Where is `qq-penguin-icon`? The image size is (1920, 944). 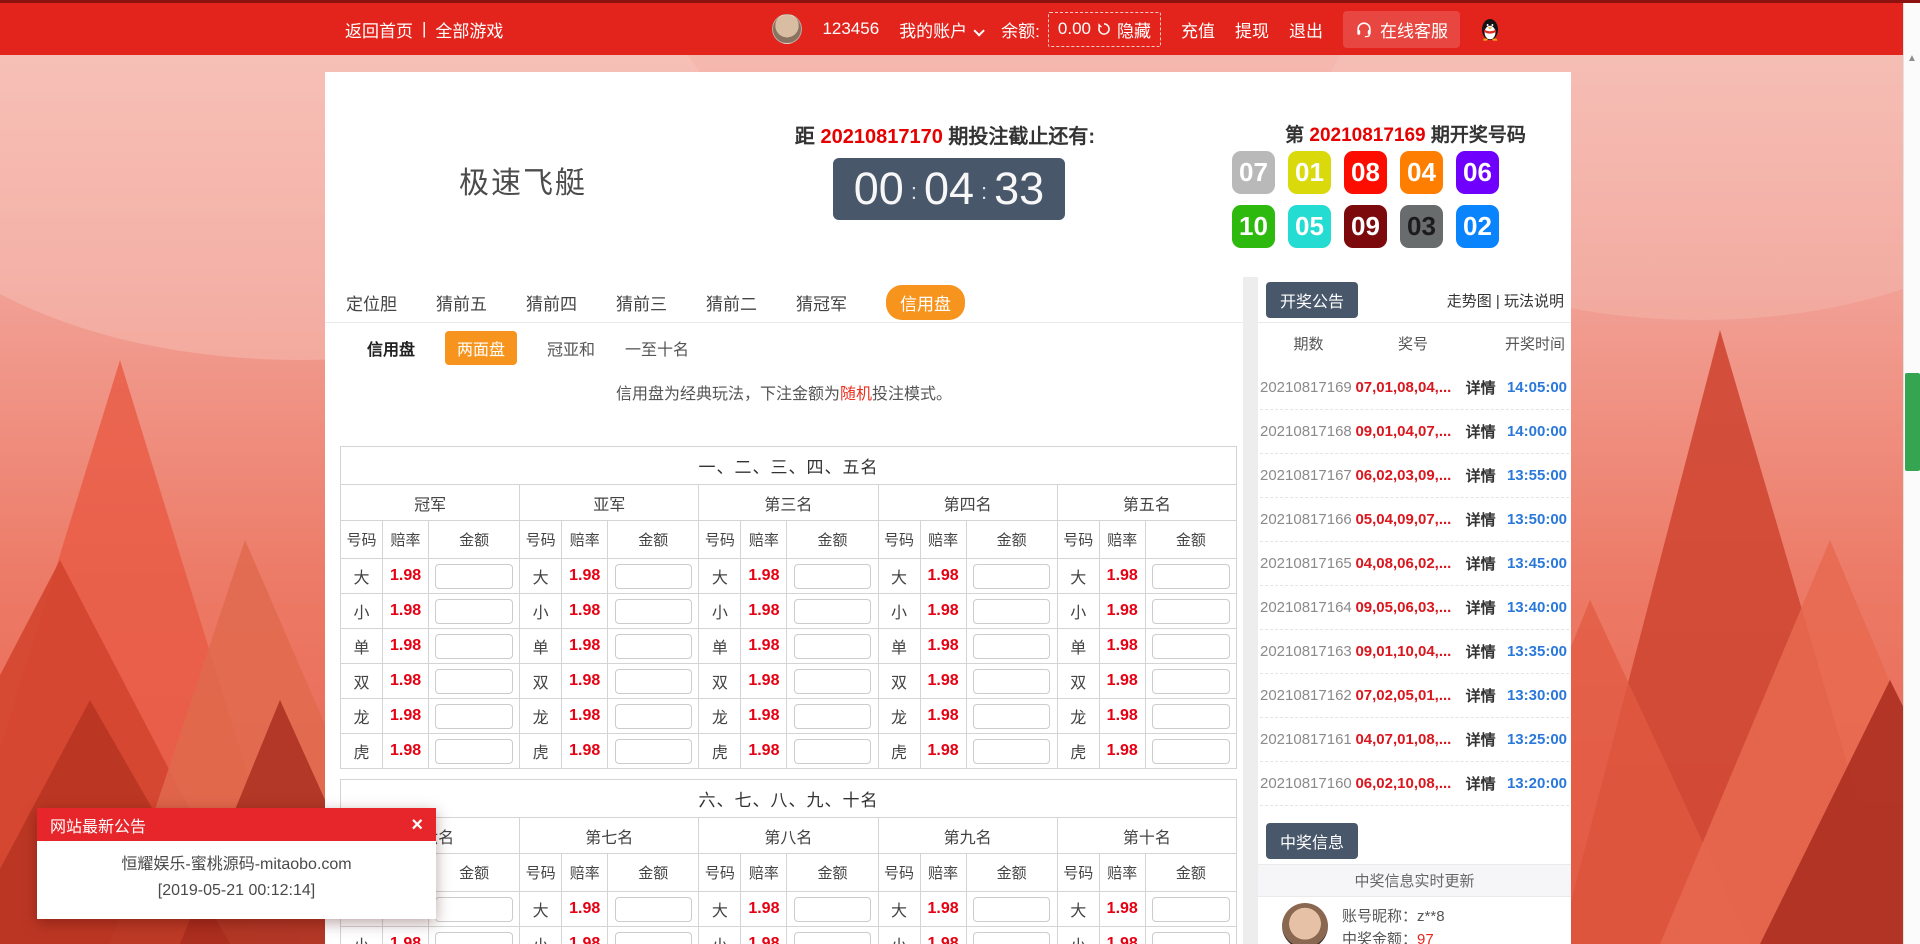 qq-penguin-icon is located at coordinates (1490, 29).